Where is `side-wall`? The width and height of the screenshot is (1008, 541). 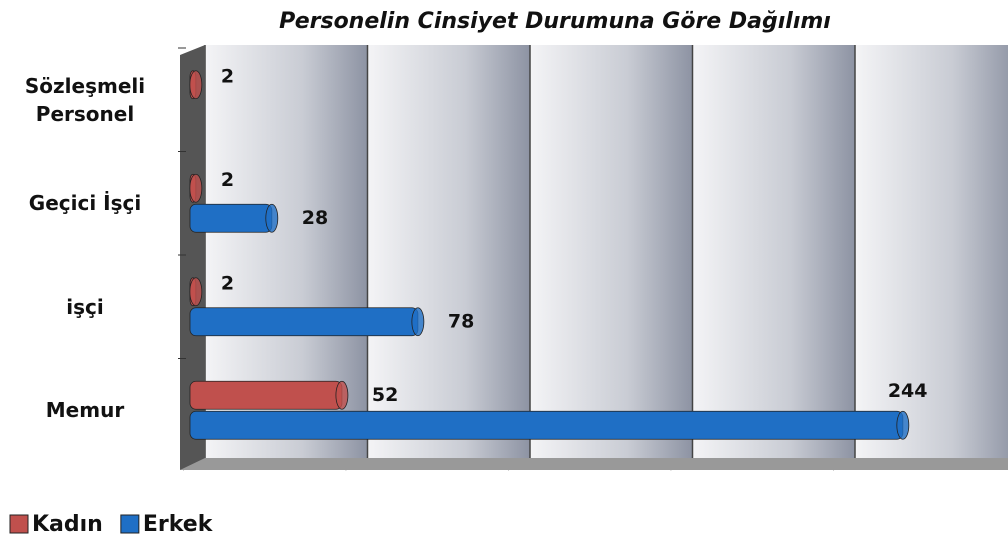 side-wall is located at coordinates (192, 257).